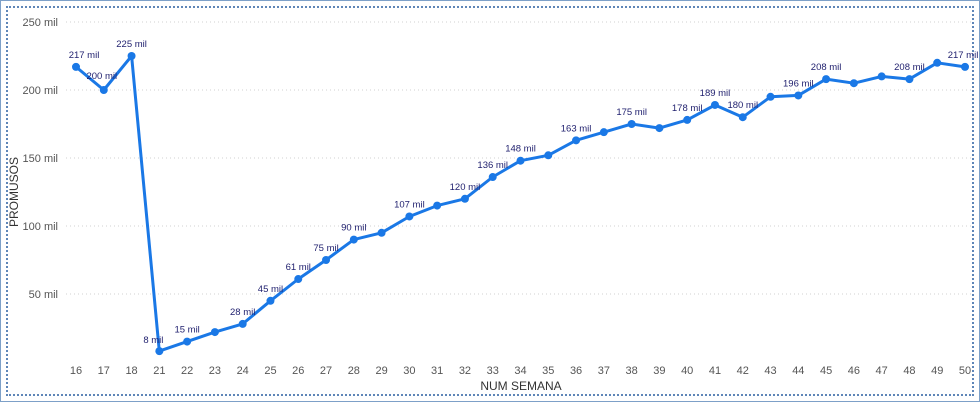  I want to click on x-tick-label: 39, so click(659, 371).